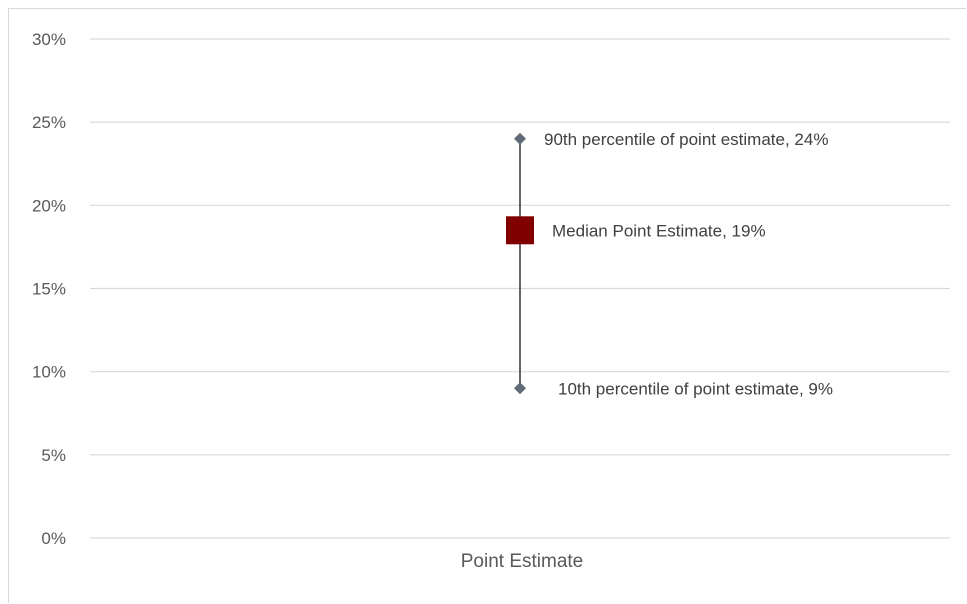  I want to click on x-axis-category-labels: Point Estimate, so click(522, 561).